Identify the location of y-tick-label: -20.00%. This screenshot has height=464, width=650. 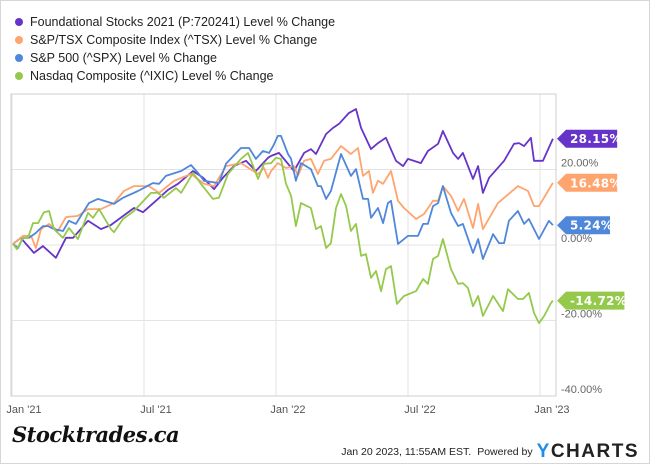
(581, 315).